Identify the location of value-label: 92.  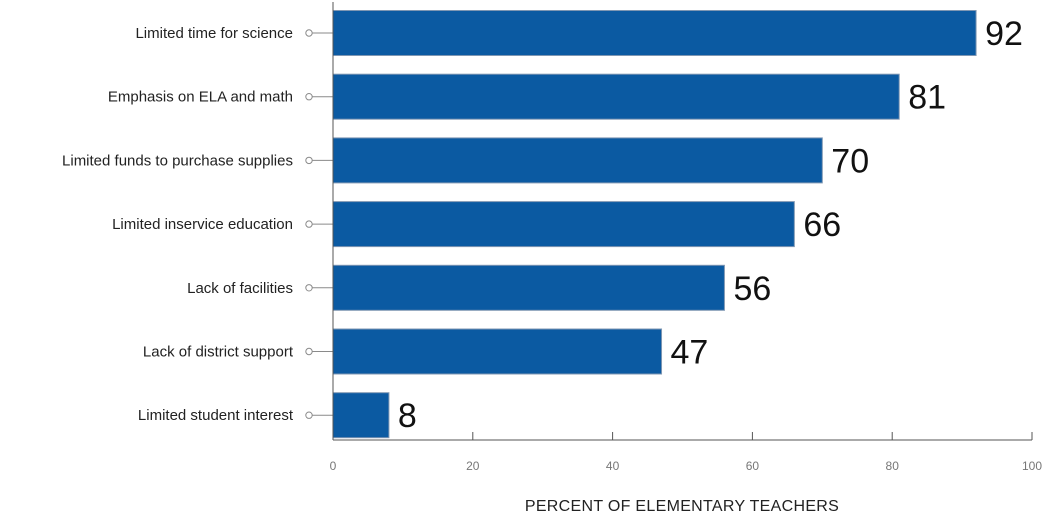
(1004, 34).